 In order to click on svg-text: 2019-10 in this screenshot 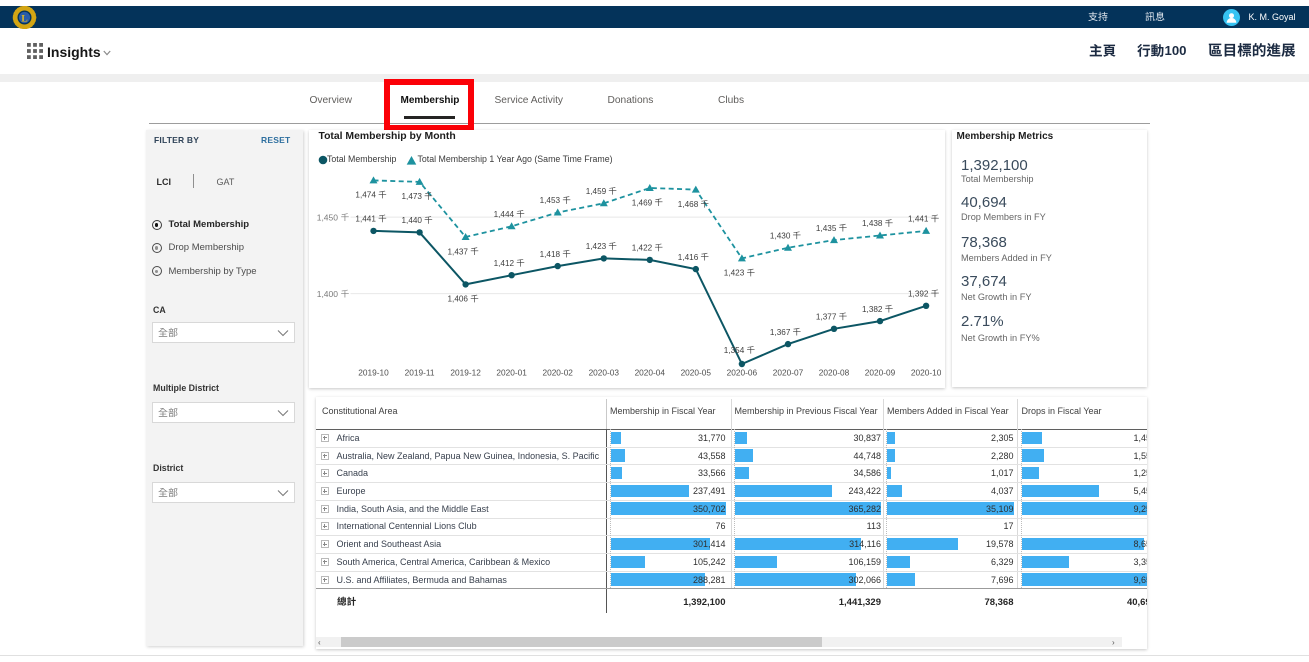, I will do `click(373, 372)`.